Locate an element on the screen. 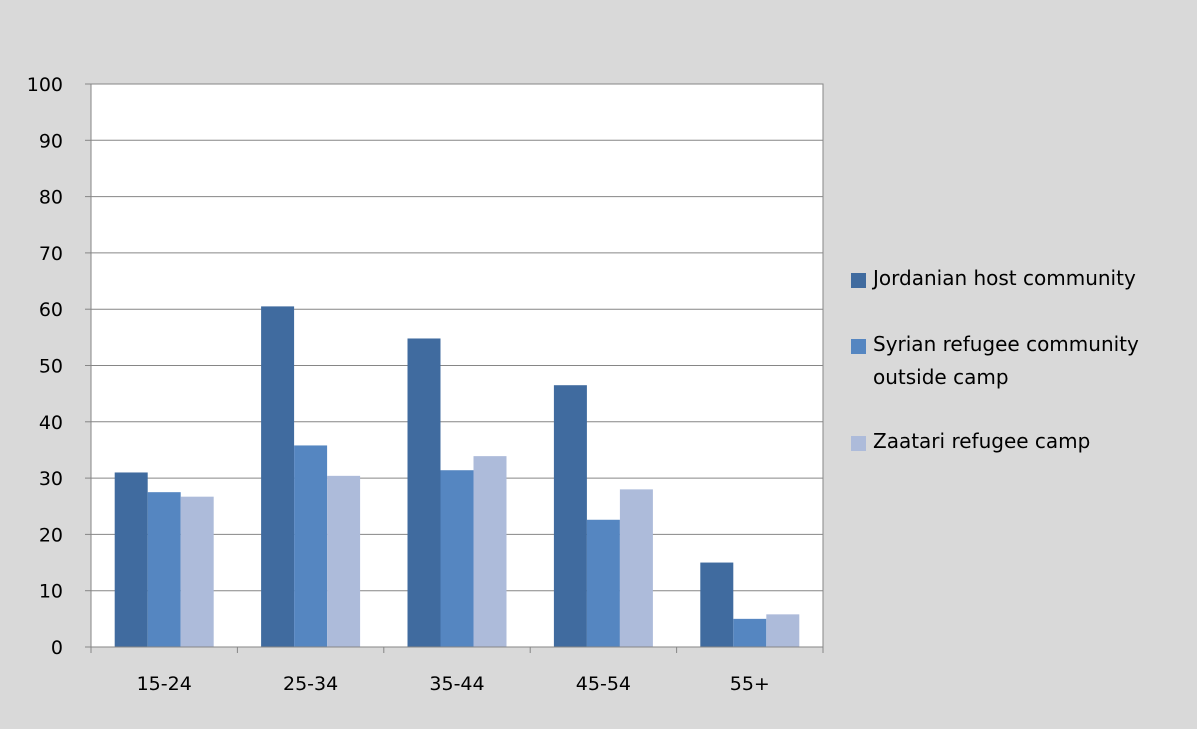  y-tick-label: 50 is located at coordinates (51, 367).